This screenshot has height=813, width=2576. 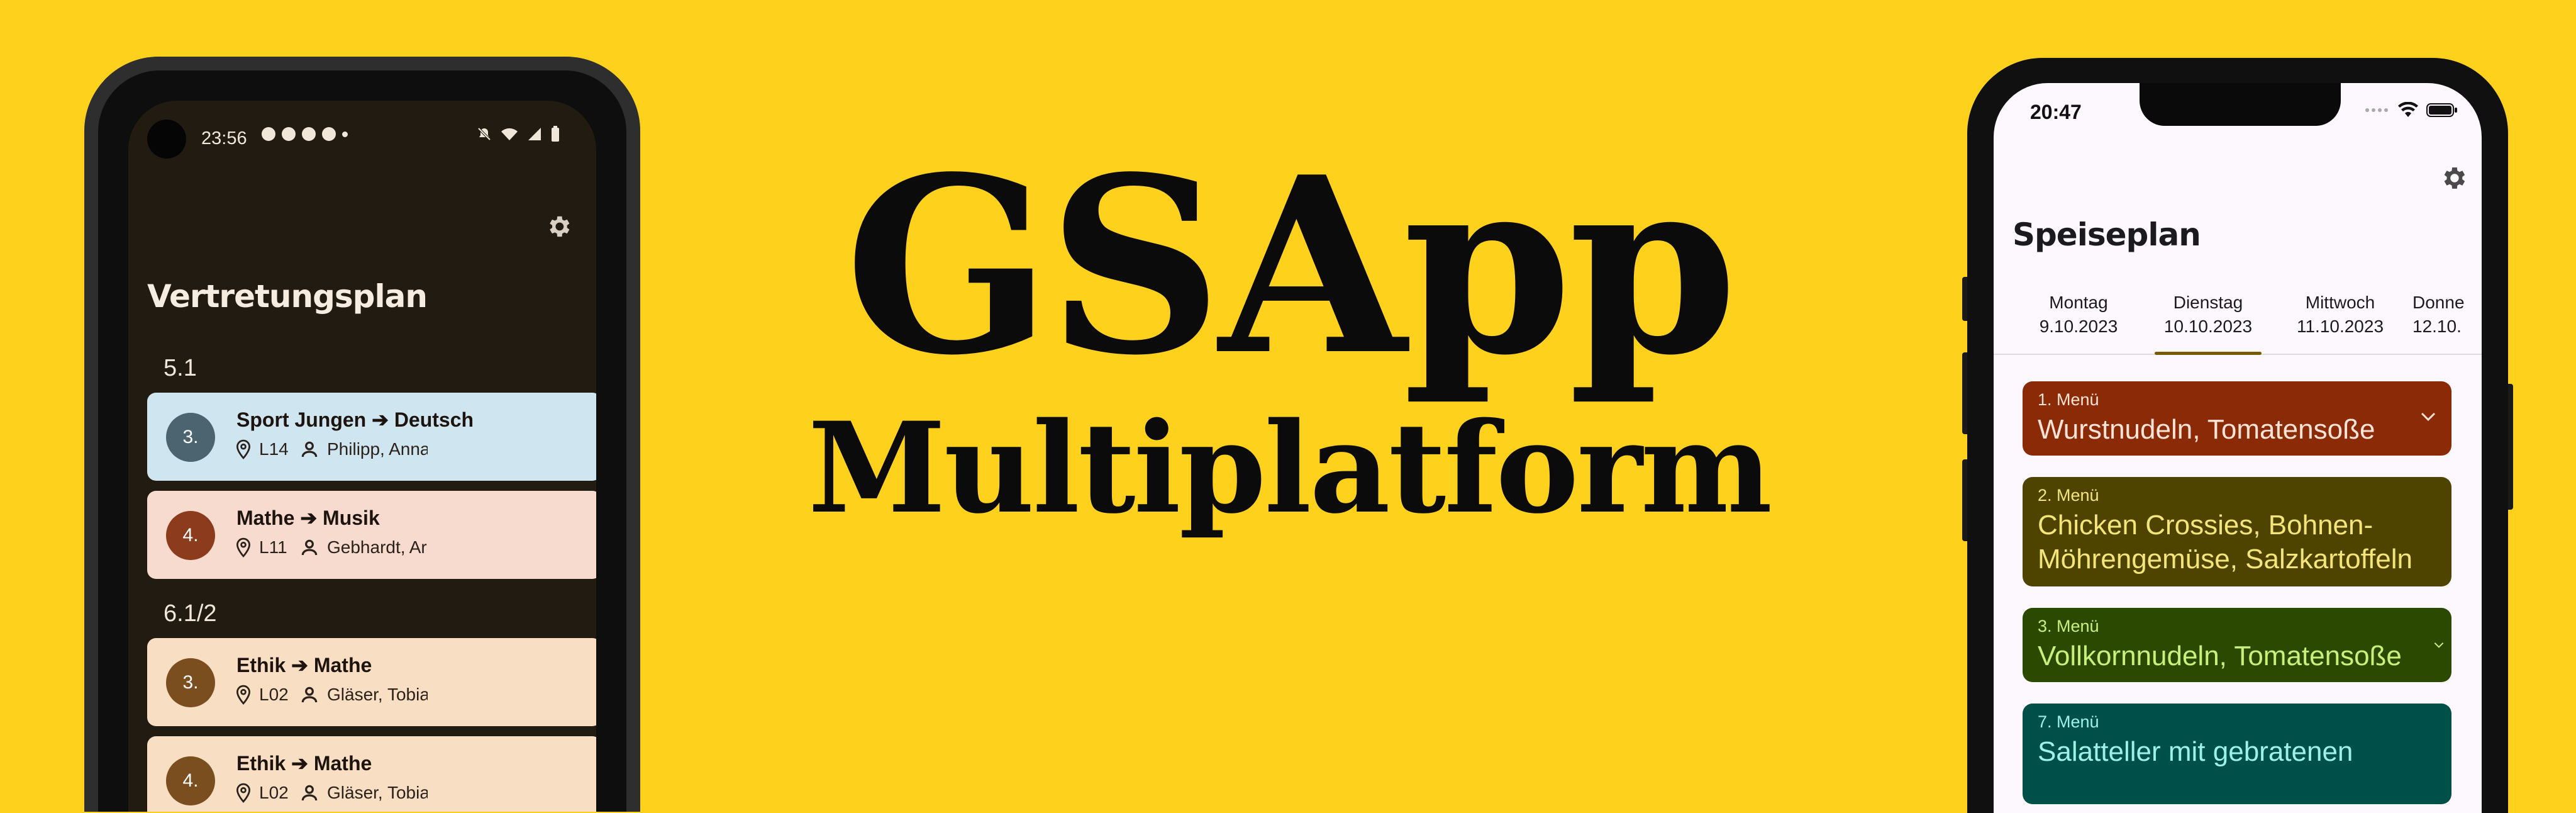 I want to click on iphone-power-button, so click(x=2510, y=447).